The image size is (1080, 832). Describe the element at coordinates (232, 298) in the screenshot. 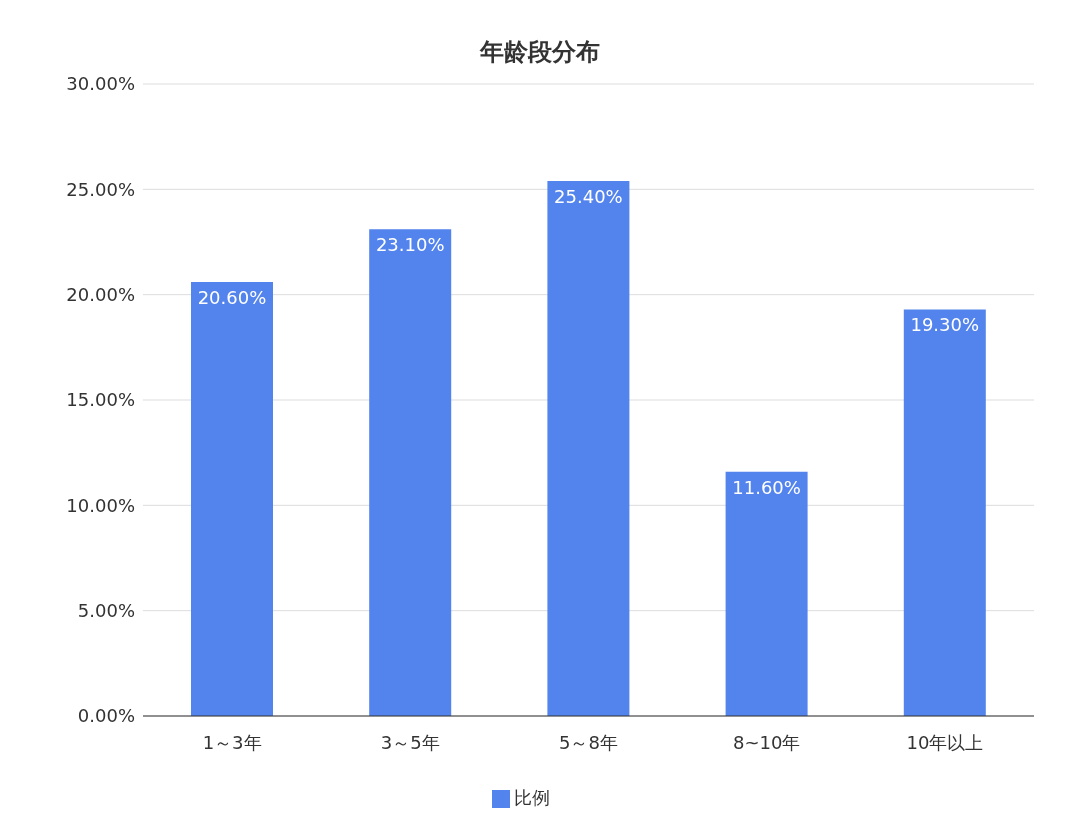

I see `data-label: 20.60%` at that location.